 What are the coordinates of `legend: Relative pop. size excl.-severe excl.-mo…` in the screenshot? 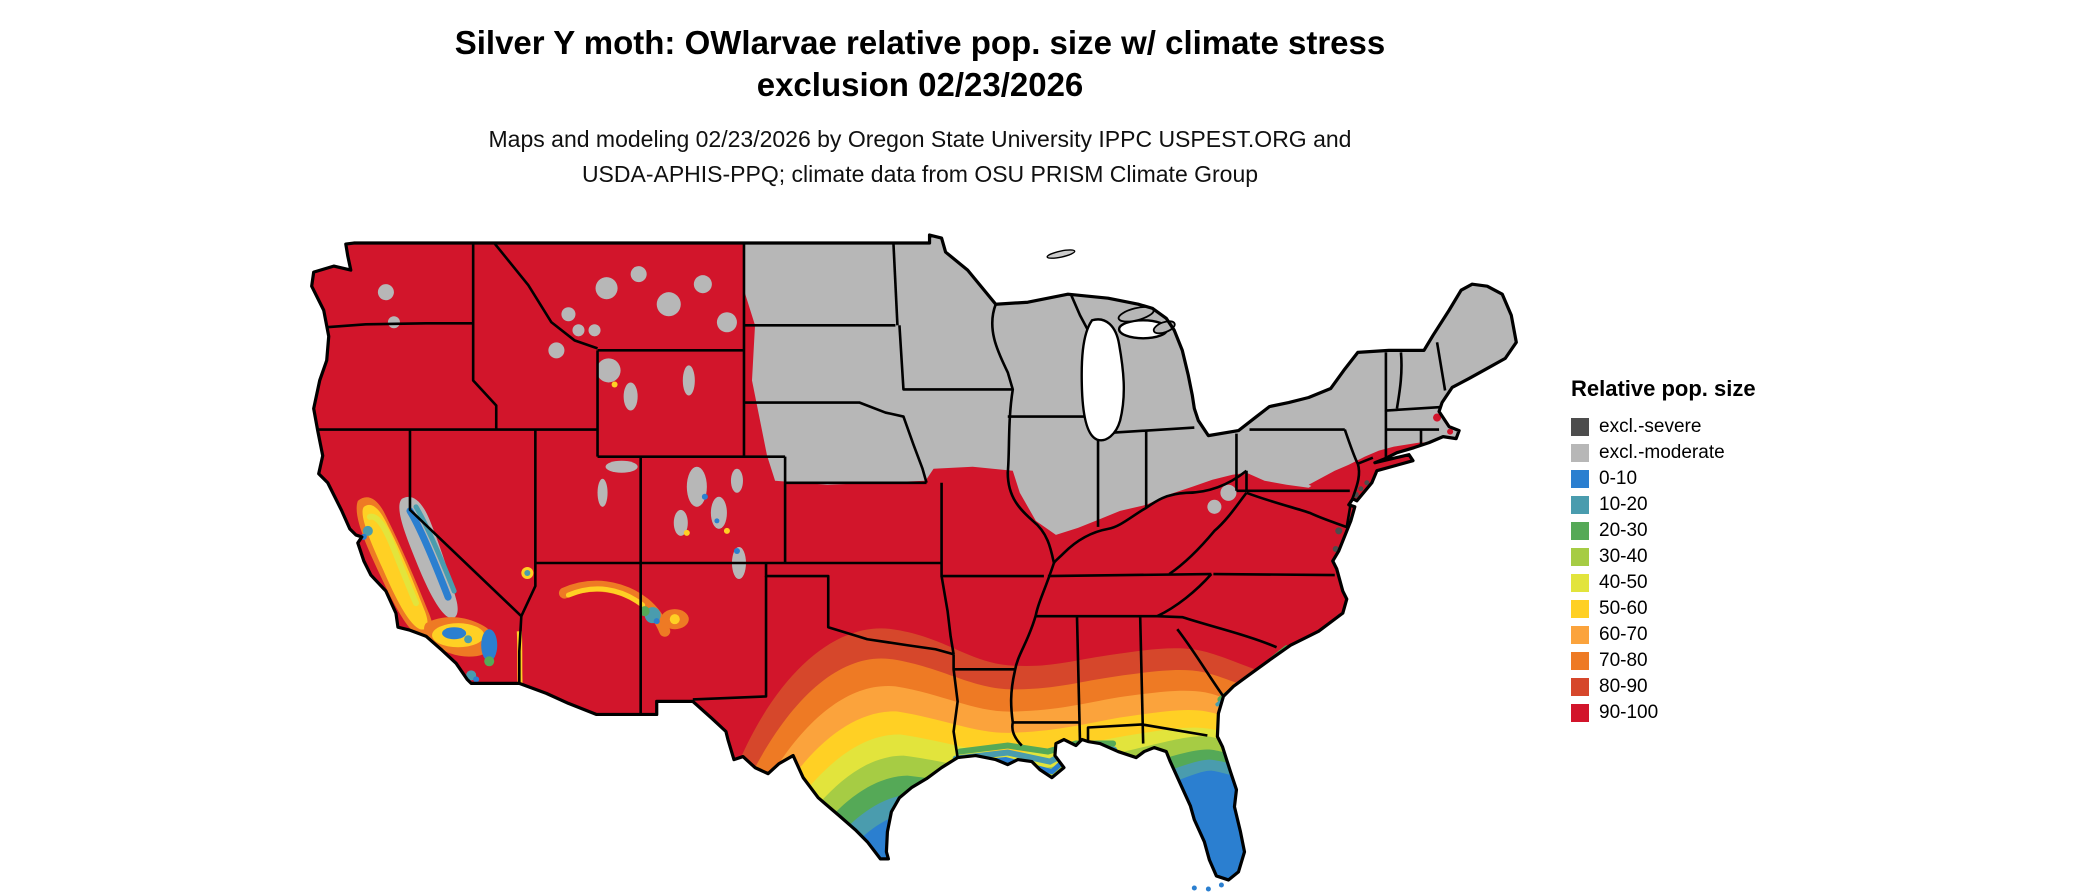 It's located at (1663, 551).